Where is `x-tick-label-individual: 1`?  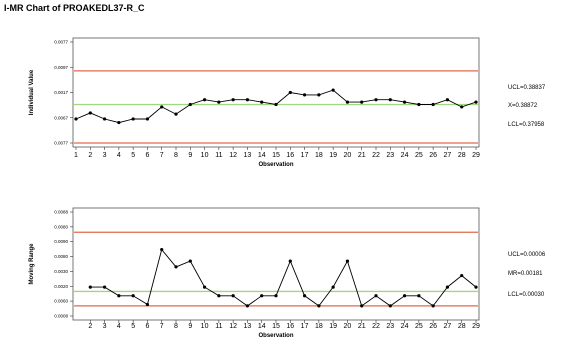
x-tick-label-individual: 1 is located at coordinates (76, 155).